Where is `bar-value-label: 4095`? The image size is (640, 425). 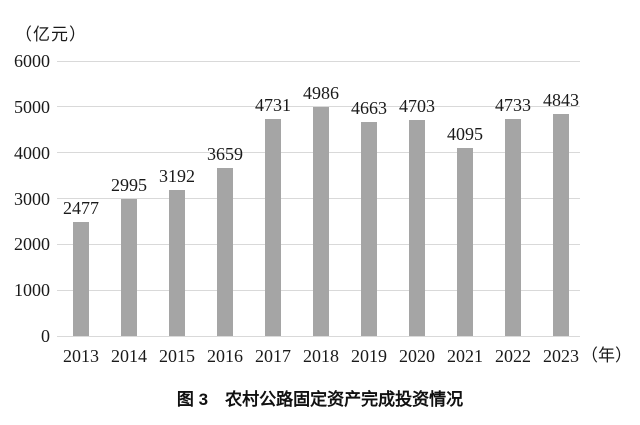
bar-value-label: 4095 is located at coordinates (465, 134).